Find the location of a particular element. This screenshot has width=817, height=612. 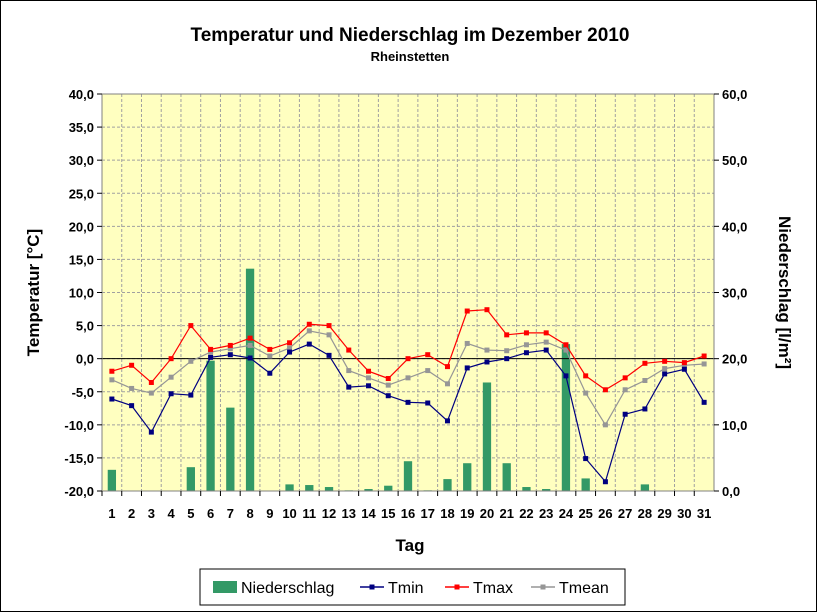

y-axis-right-ticks: 60,0 50,0 40,0 30,0 20,0 10,0 0,0 is located at coordinates (730, 293).